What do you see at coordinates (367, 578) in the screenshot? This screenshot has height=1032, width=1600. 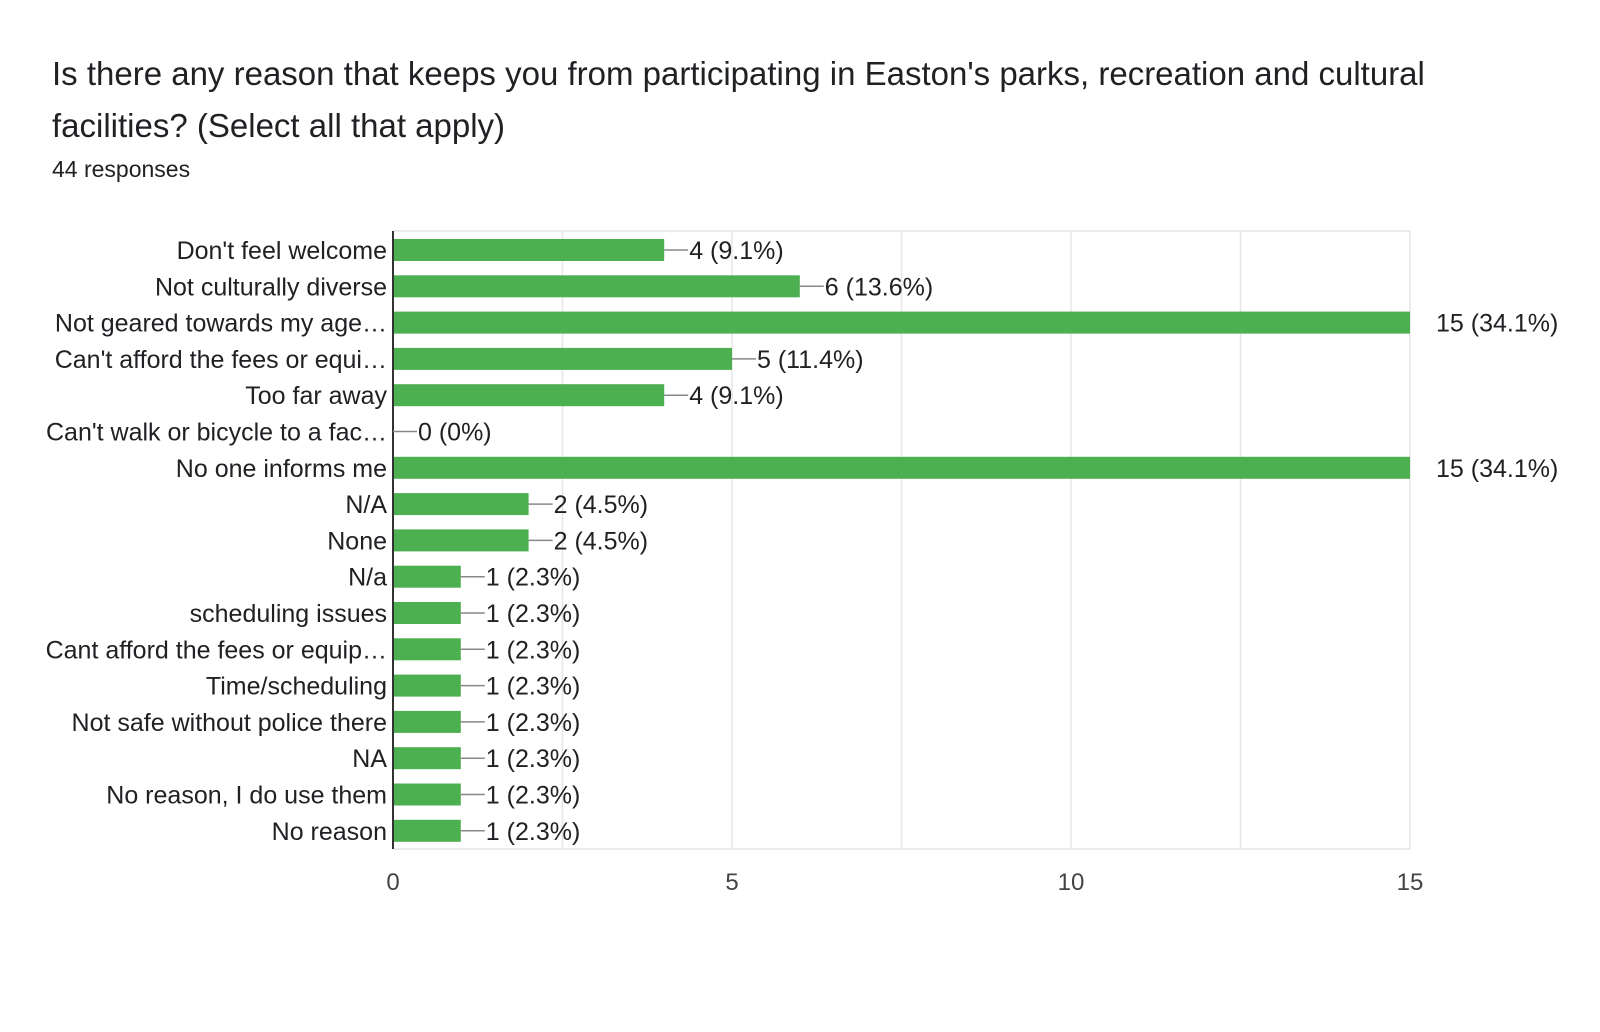 I see `category-label: N/a` at bounding box center [367, 578].